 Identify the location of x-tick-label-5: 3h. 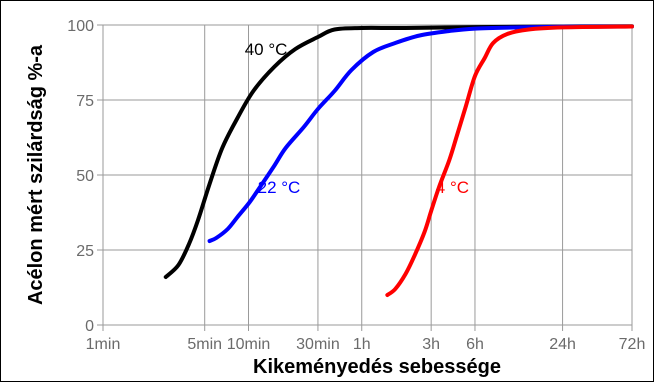
(431, 344).